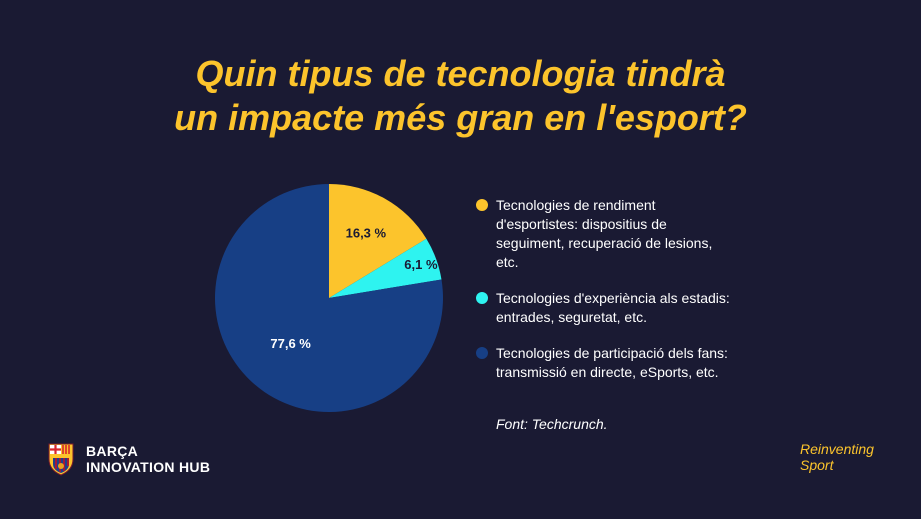 The width and height of the screenshot is (921, 519). Describe the element at coordinates (482, 205) in the screenshot. I see `legend-marker-performance` at that location.